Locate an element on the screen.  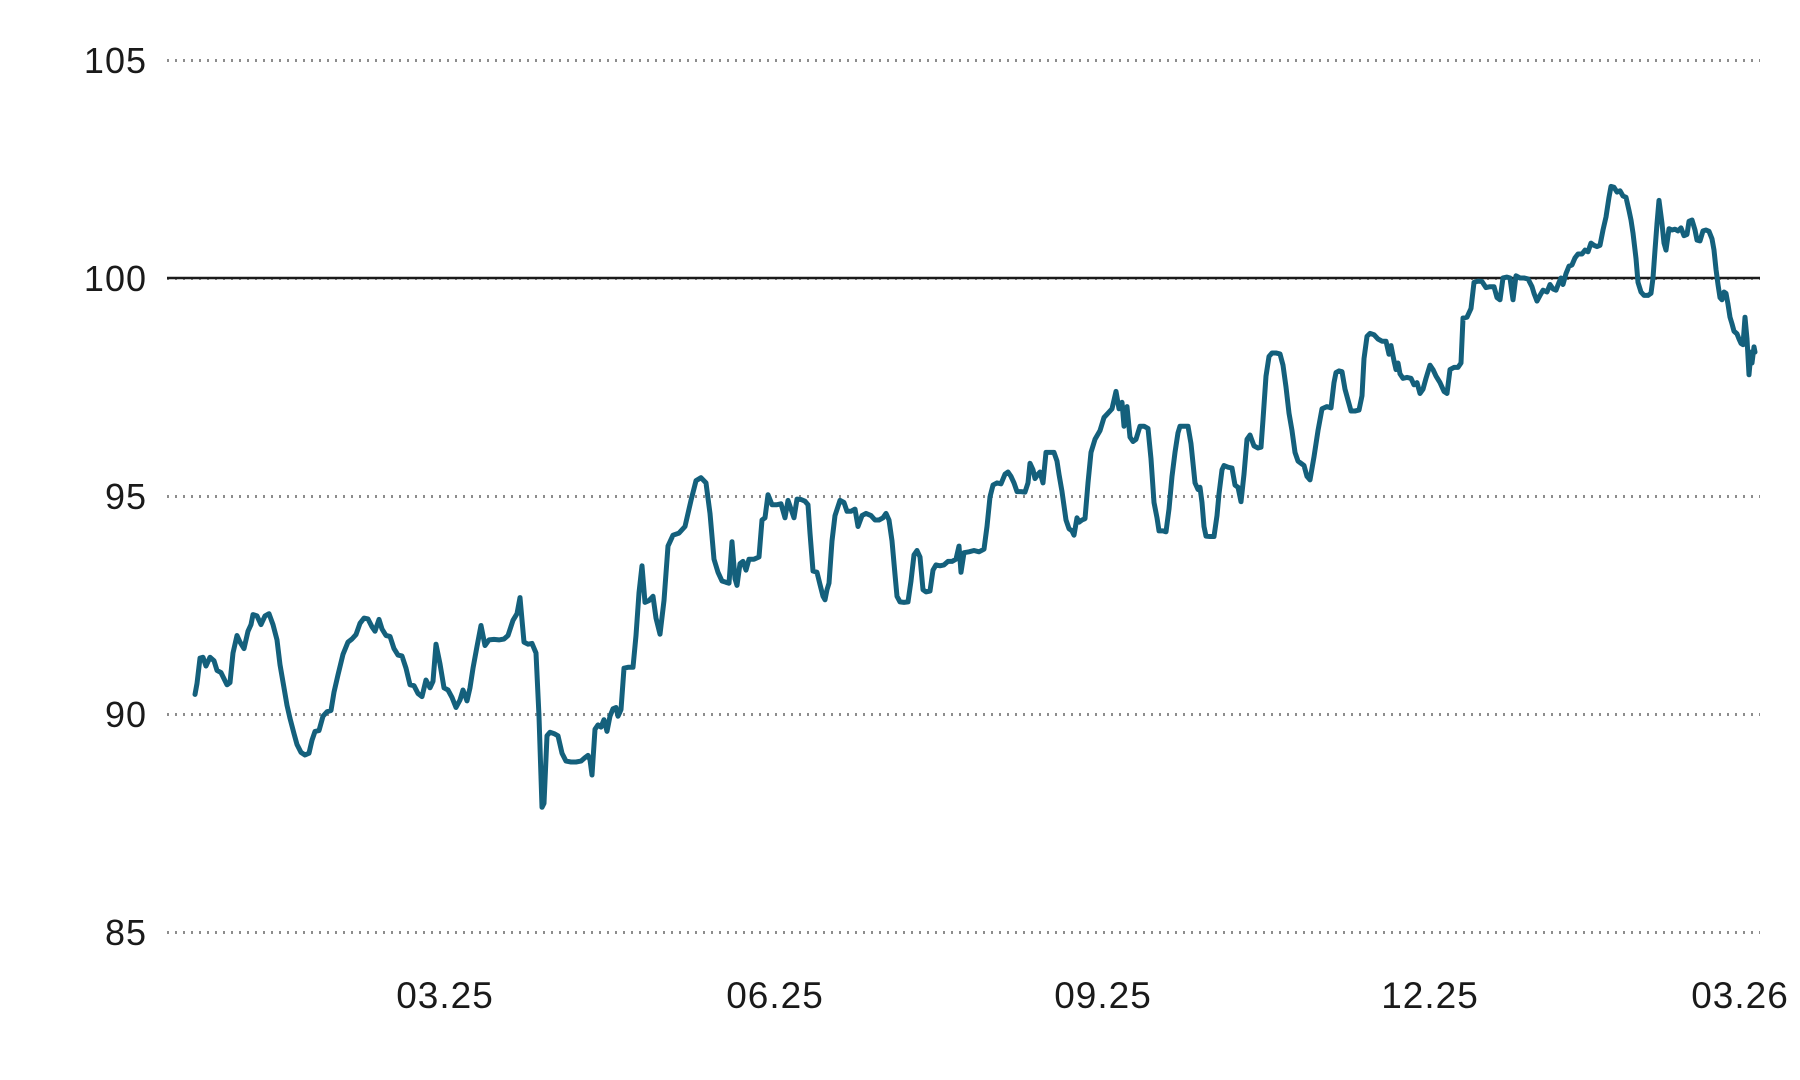
x-axis-label-03-26: 03.26 is located at coordinates (1740, 995).